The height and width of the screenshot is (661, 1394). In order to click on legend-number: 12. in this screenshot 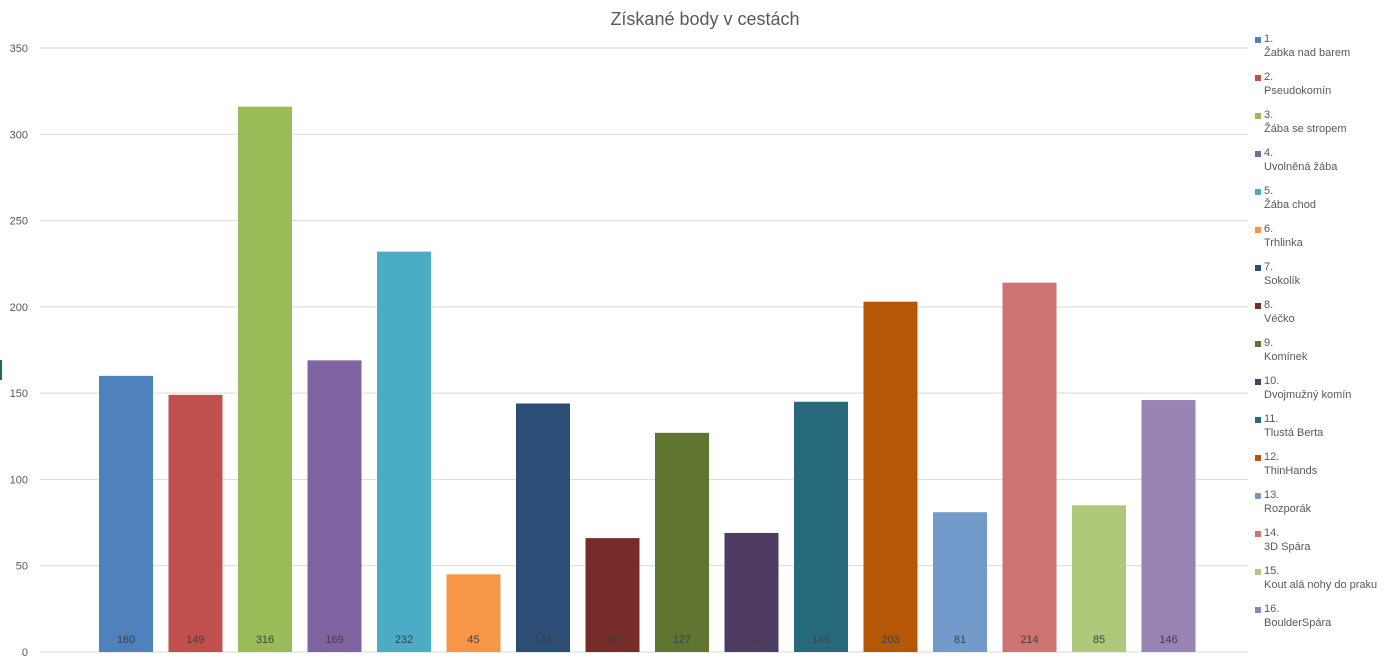, I will do `click(1272, 457)`.